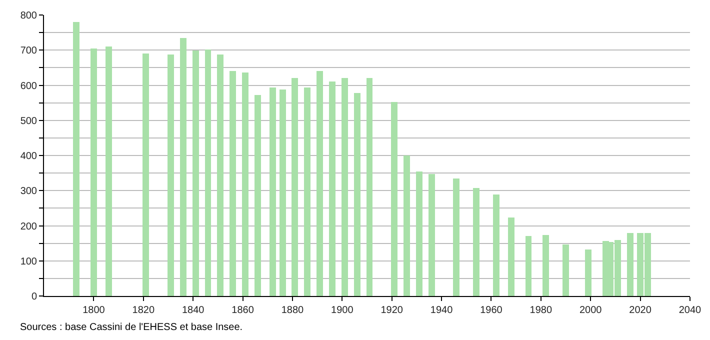 The image size is (710, 340). Describe the element at coordinates (34, 297) in the screenshot. I see `y-tick-label: 0` at that location.